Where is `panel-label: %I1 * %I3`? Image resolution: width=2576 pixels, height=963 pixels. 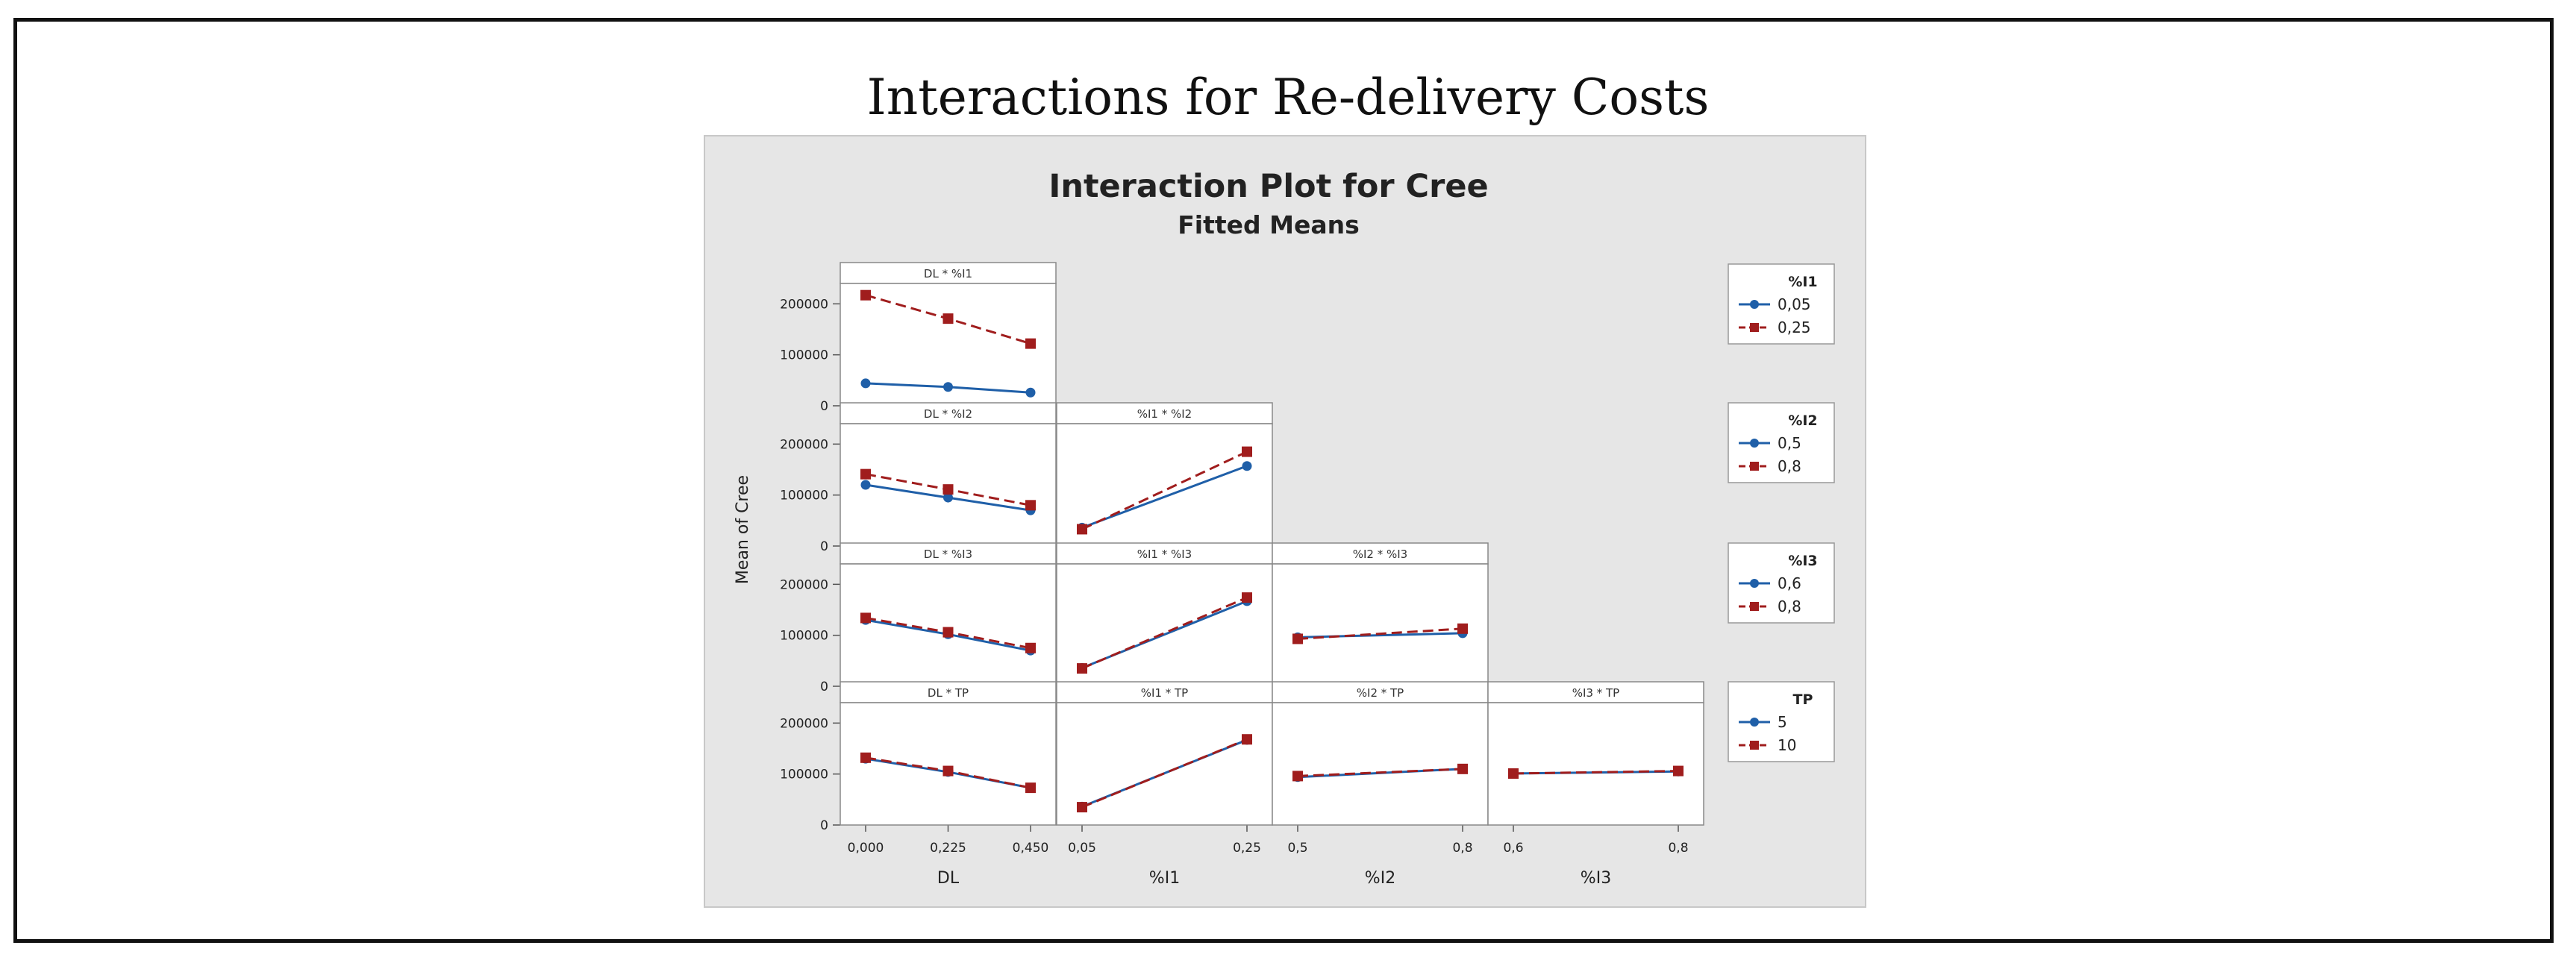 panel-label: %I1 * %I3 is located at coordinates (1164, 554).